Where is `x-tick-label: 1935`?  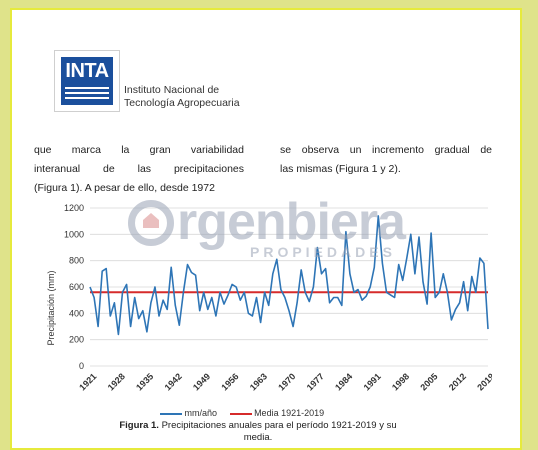 x-tick-label: 1935 is located at coordinates (144, 381).